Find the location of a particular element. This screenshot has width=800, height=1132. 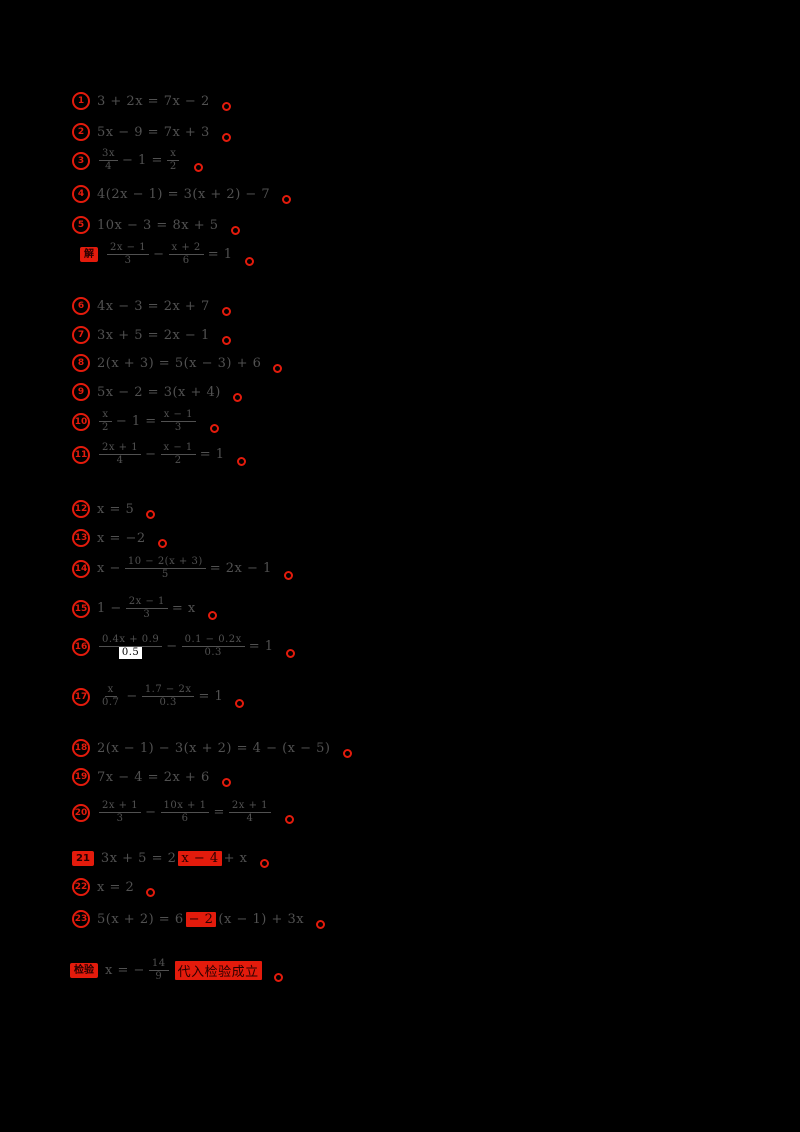

equation-segment: 2(x + 3) = 5(x − 3) + 6 is located at coordinates (179, 363).